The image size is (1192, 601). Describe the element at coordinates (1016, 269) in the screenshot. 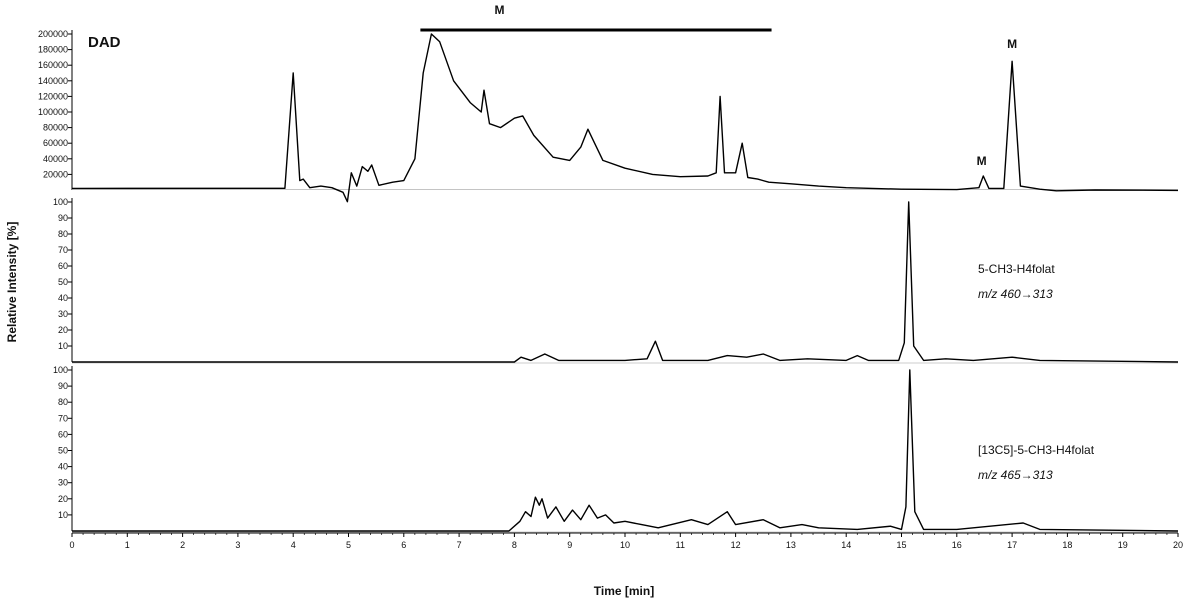

I see `compound-label-ms1: 5-CH3-H4folat` at that location.